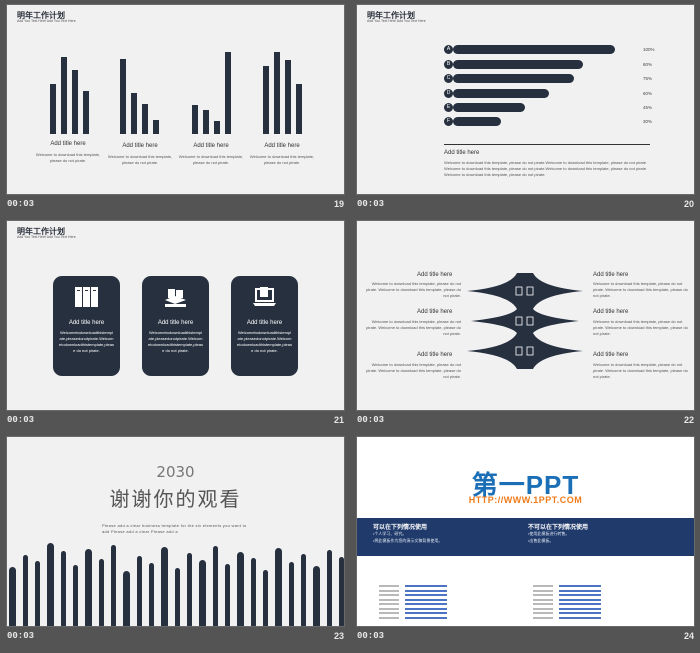  Describe the element at coordinates (525, 485) in the screenshot. I see `brand-logo: 第一PPT` at that location.